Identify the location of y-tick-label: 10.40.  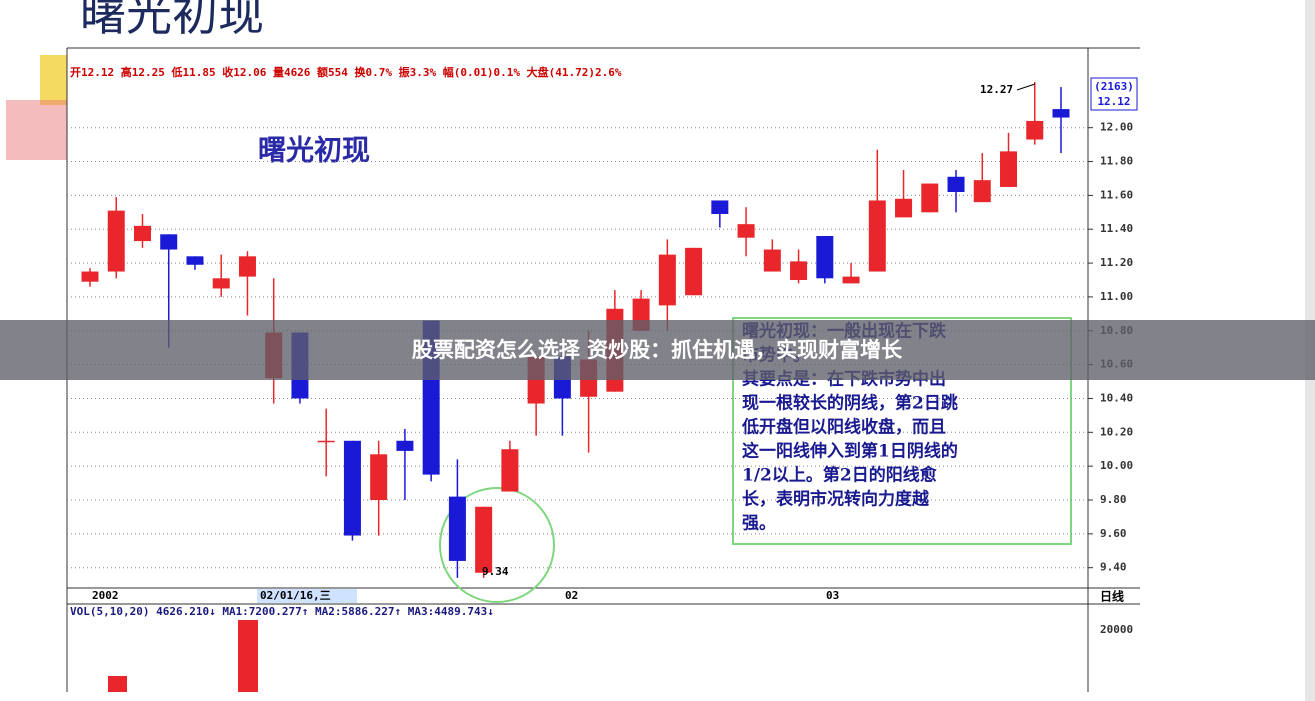
(1116, 397).